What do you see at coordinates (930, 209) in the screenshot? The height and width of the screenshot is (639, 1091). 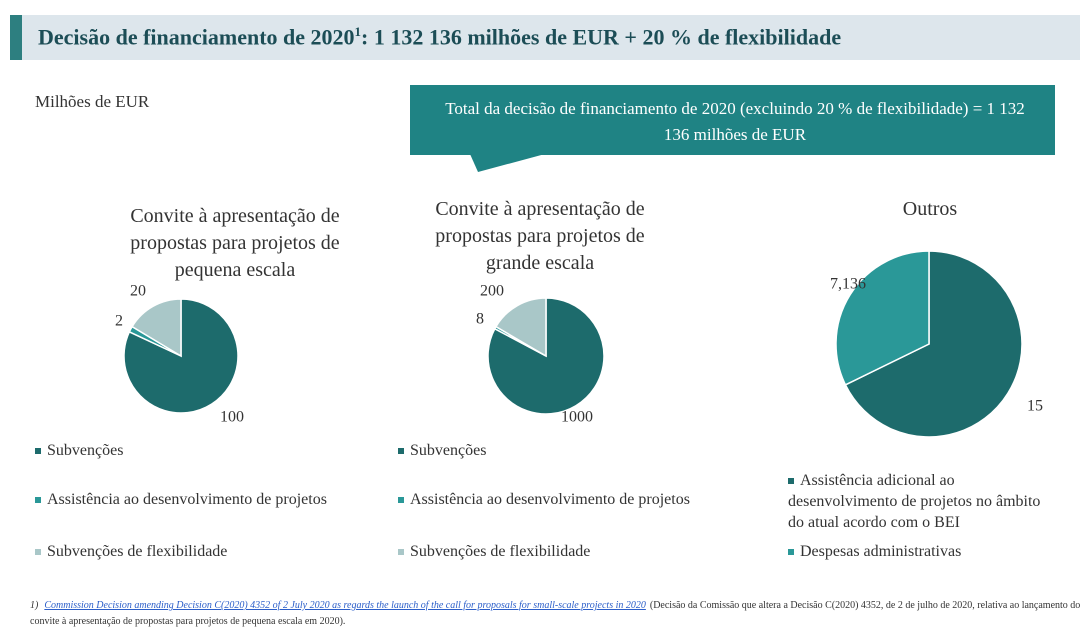 I see `pie-title: Outros` at bounding box center [930, 209].